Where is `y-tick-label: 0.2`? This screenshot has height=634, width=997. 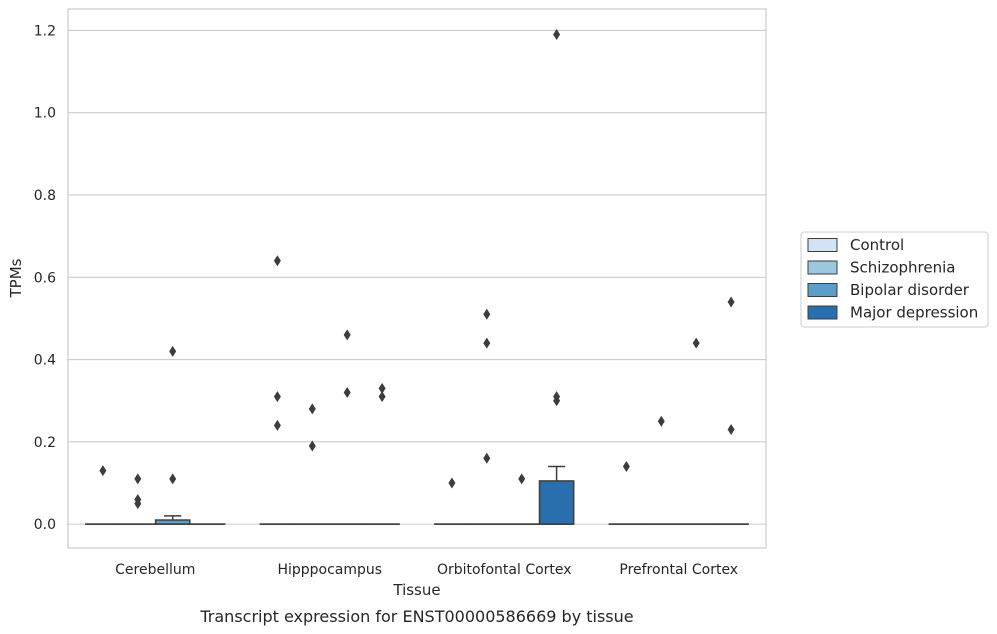 y-tick-label: 0.2 is located at coordinates (45, 443).